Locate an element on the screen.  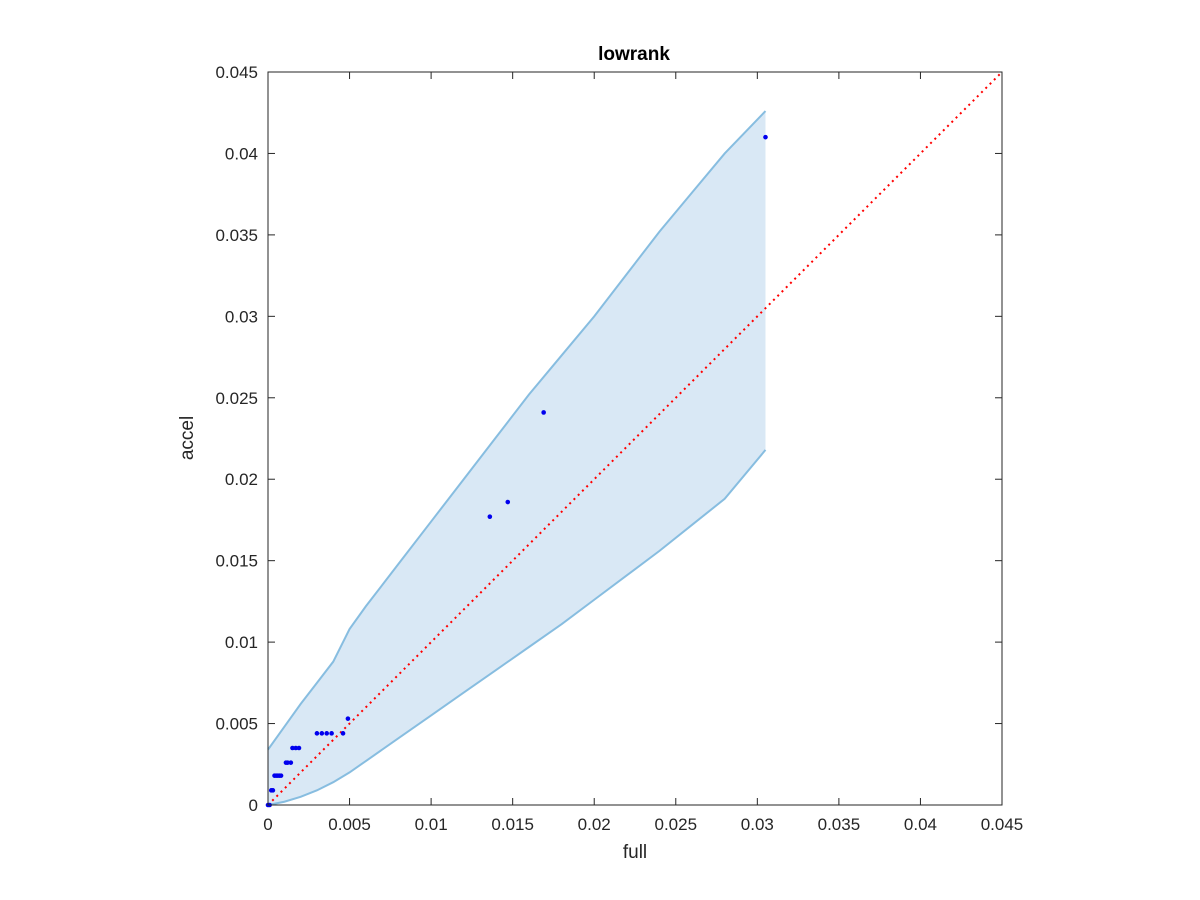
chart-title: lowrank is located at coordinates (634, 54).